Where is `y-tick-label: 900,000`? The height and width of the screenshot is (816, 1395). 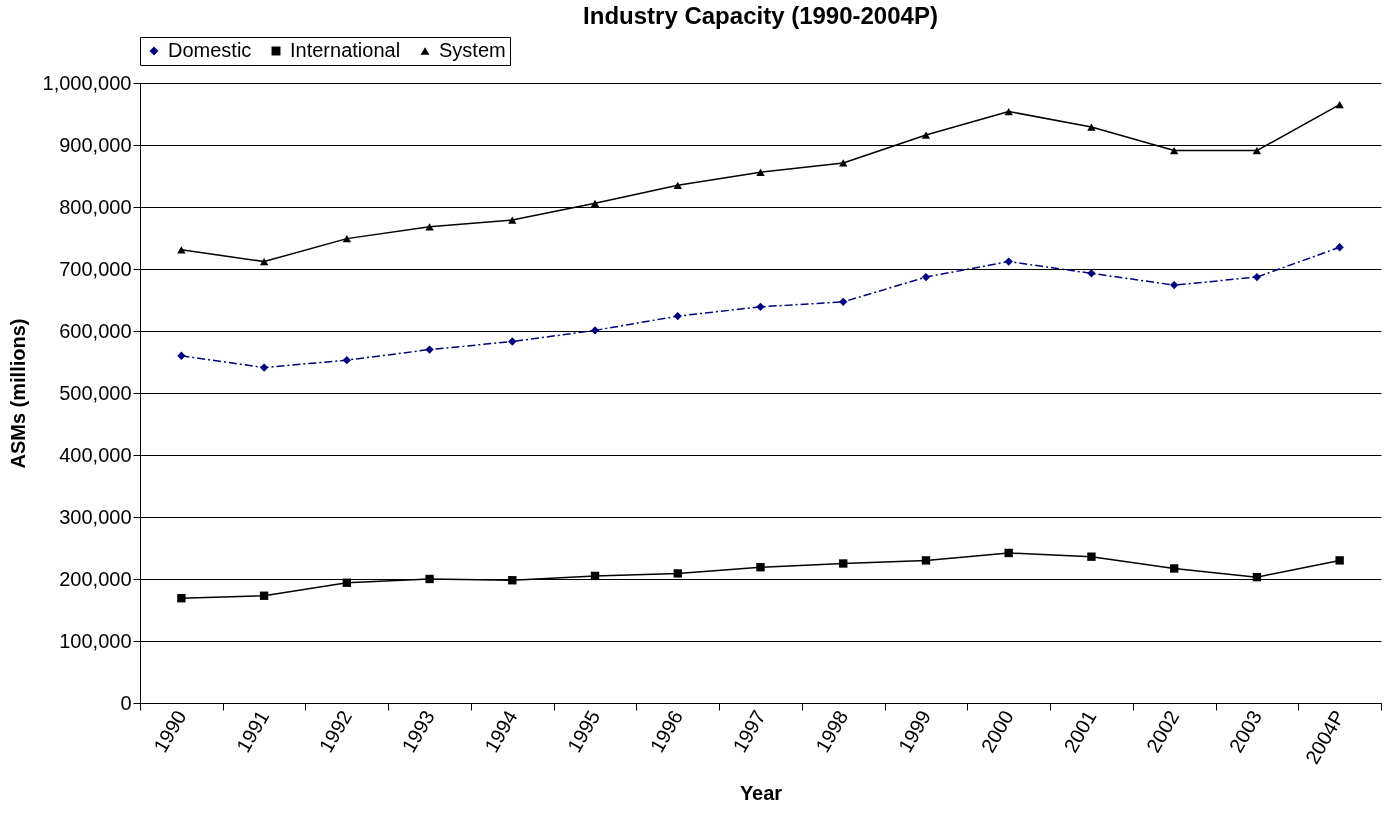 y-tick-label: 900,000 is located at coordinates (95, 144).